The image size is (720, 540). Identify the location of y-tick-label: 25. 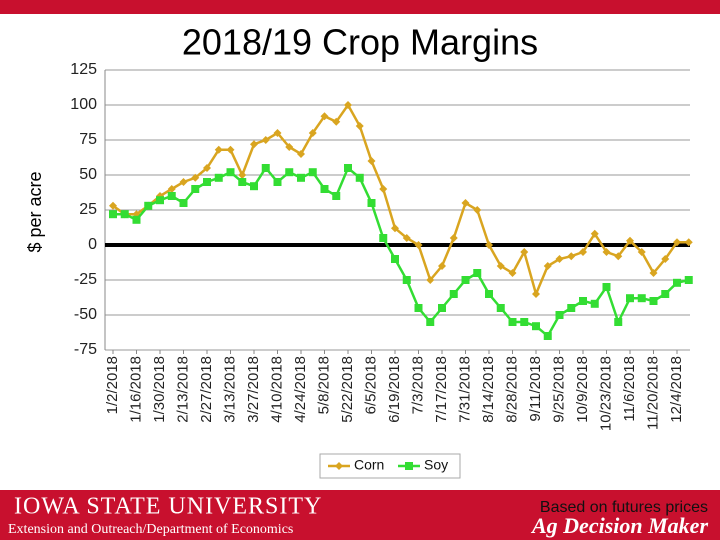
(88, 209).